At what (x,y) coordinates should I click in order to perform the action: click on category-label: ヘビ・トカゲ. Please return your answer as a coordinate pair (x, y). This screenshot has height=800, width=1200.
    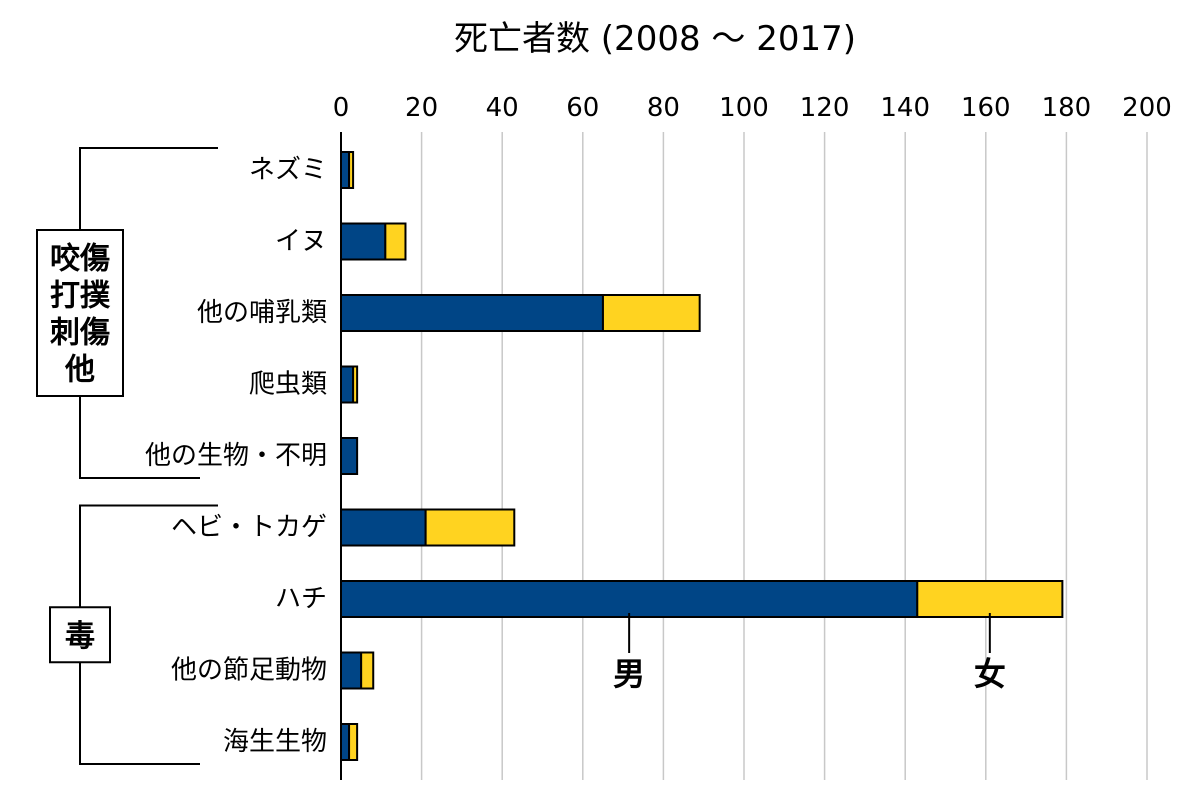
    Looking at the image, I should click on (249, 528).